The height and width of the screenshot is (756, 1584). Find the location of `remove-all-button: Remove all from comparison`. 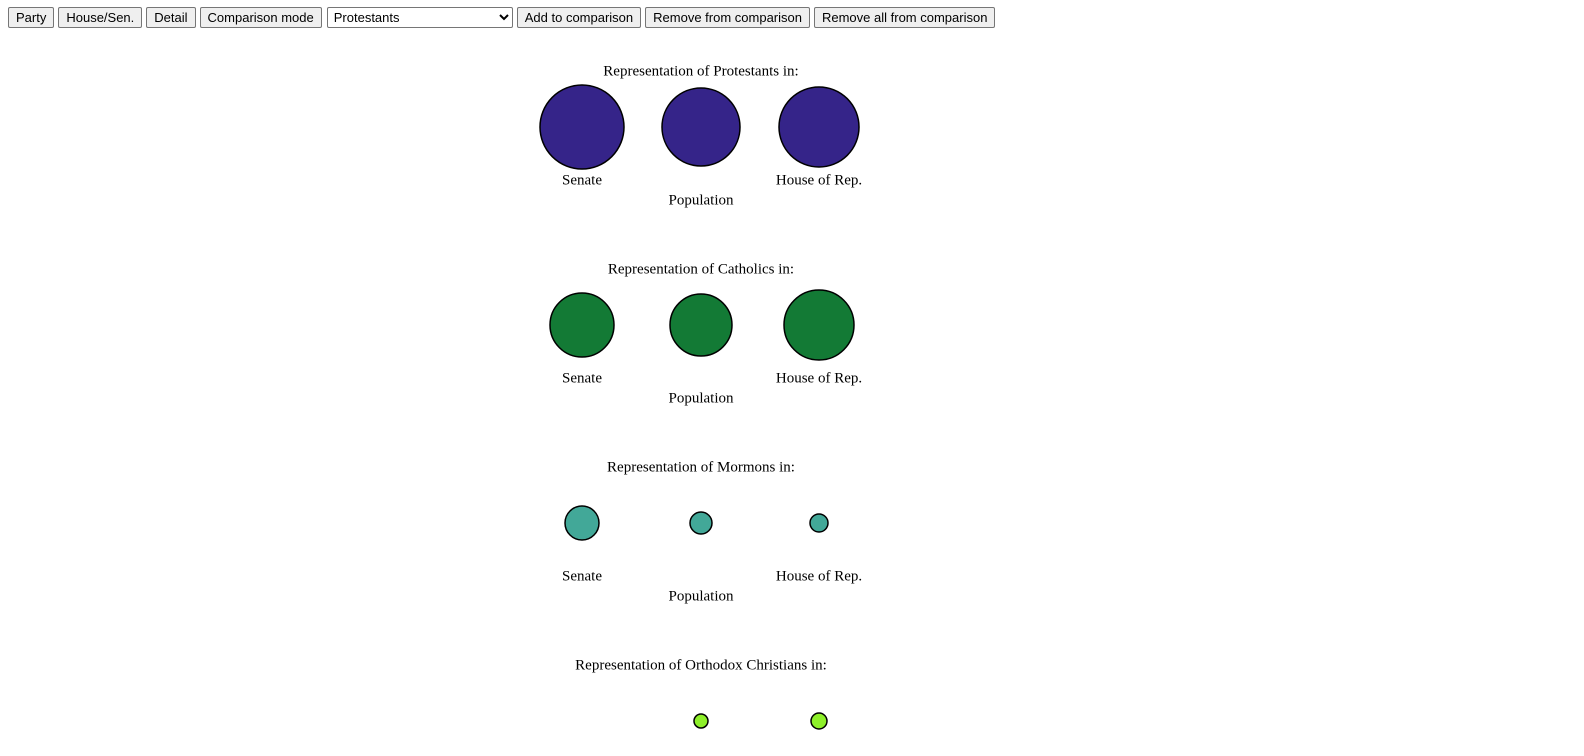

remove-all-button: Remove all from comparison is located at coordinates (904, 17).